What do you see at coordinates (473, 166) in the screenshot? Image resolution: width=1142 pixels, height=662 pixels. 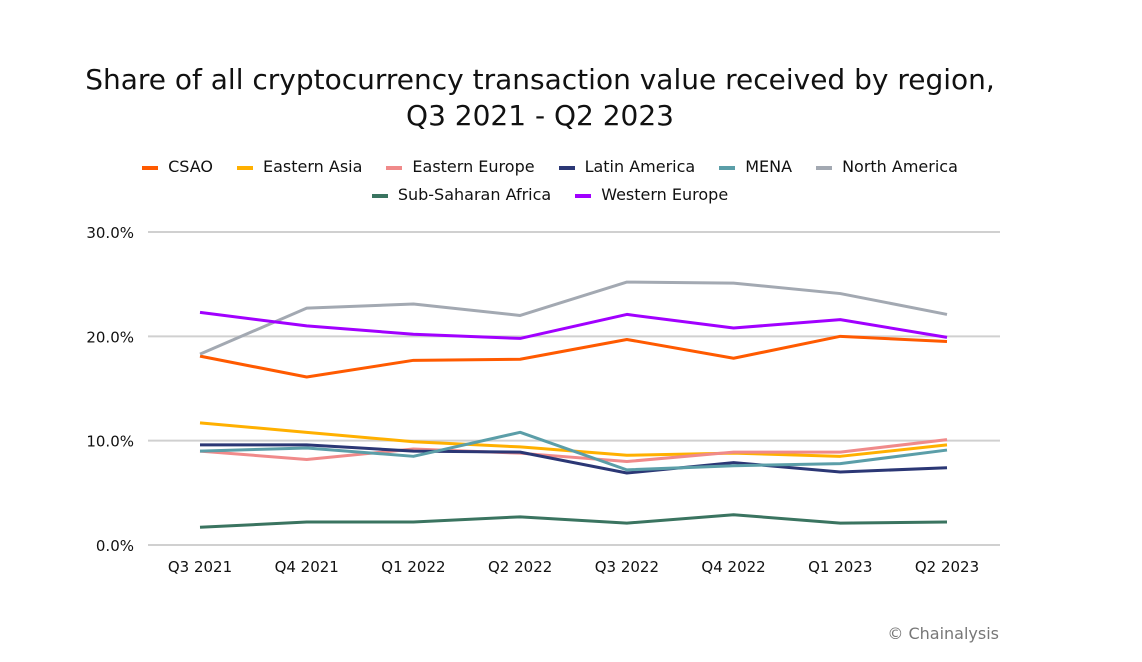 I see `legend-label: Eastern Europe` at bounding box center [473, 166].